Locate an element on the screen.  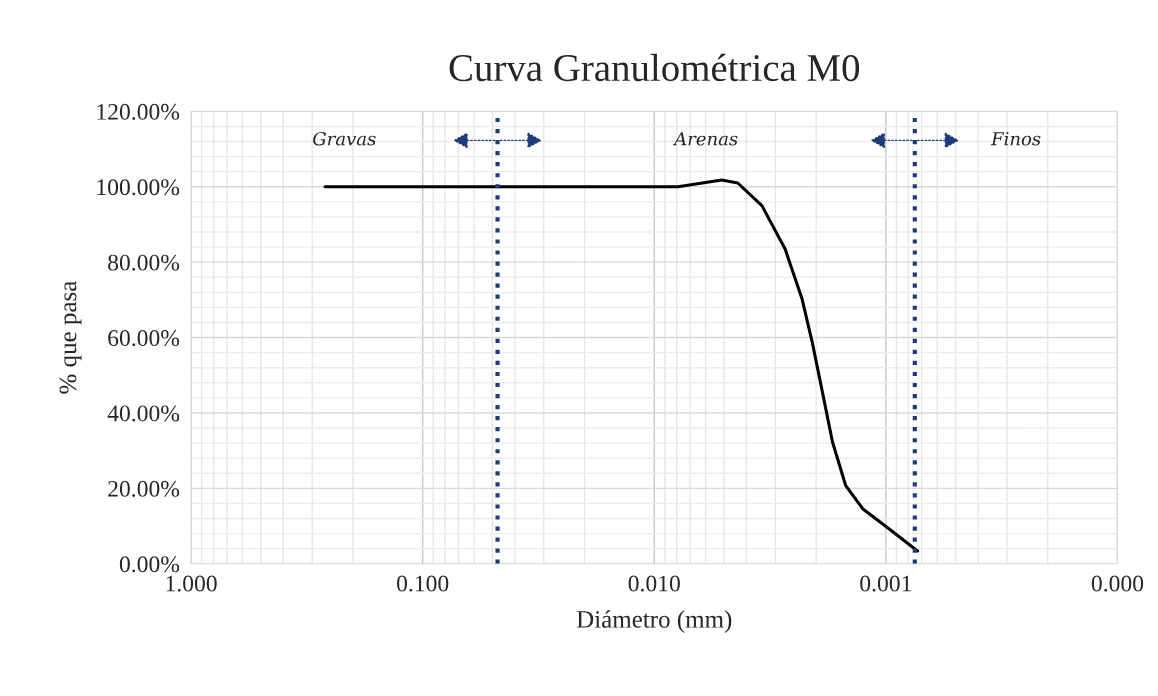
y-axis-title: % que pasa is located at coordinates (70, 337).